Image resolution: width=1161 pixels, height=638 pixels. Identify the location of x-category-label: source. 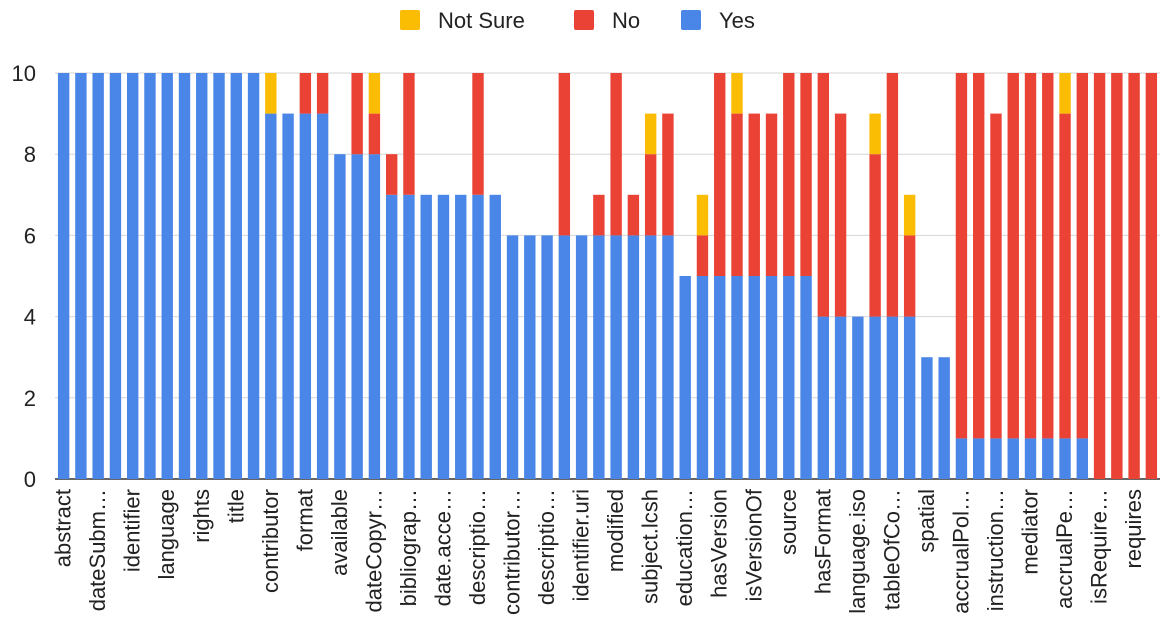
(788, 522).